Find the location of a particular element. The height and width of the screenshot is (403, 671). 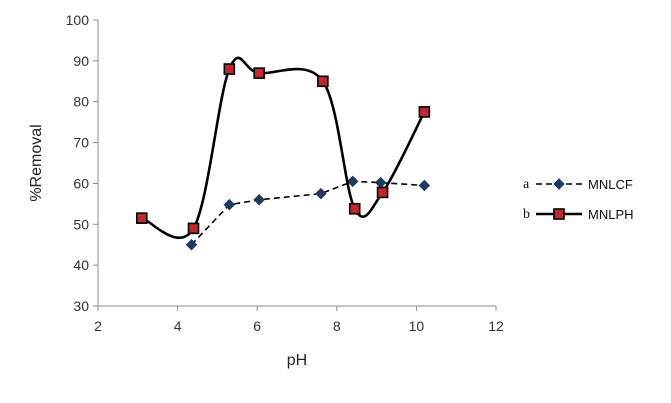

legend-entry-mnlph: b MNLPH is located at coordinates (578, 214).